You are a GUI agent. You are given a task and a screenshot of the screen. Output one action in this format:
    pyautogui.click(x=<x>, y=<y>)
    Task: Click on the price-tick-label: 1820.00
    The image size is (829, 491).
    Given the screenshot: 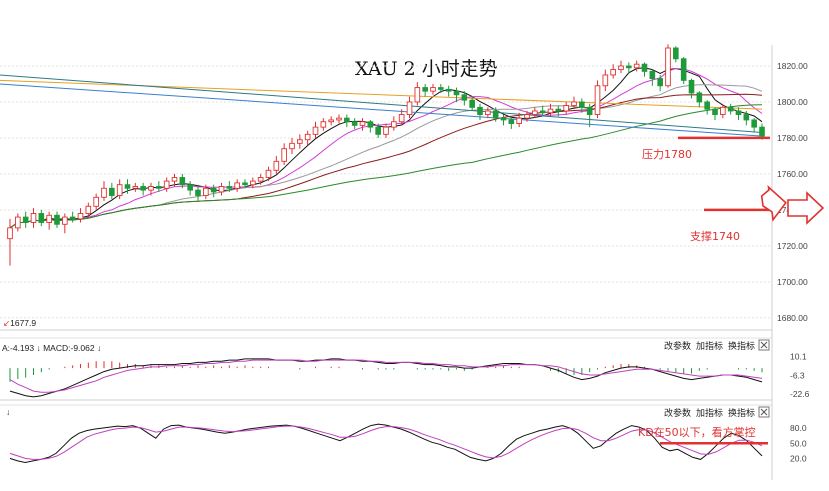 What is the action you would take?
    pyautogui.click(x=792, y=66)
    